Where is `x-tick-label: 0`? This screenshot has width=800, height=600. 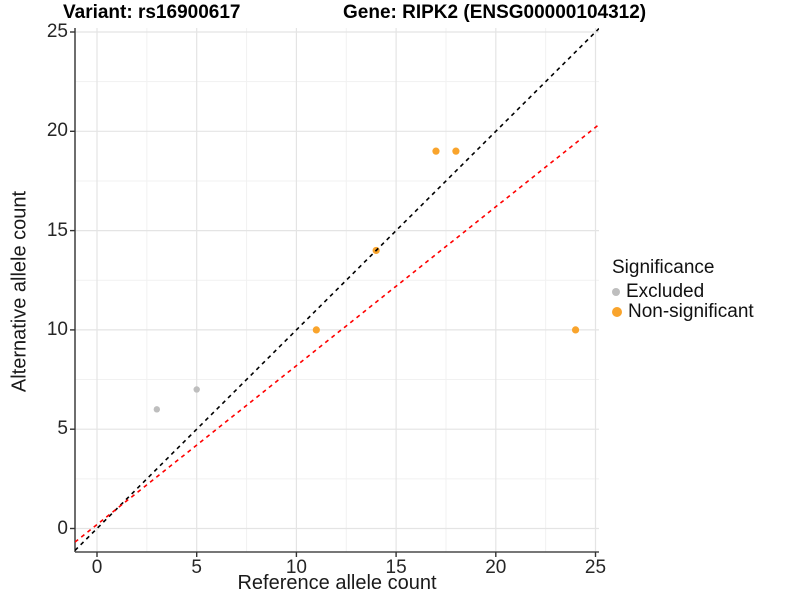 x-tick-label: 0 is located at coordinates (97, 567).